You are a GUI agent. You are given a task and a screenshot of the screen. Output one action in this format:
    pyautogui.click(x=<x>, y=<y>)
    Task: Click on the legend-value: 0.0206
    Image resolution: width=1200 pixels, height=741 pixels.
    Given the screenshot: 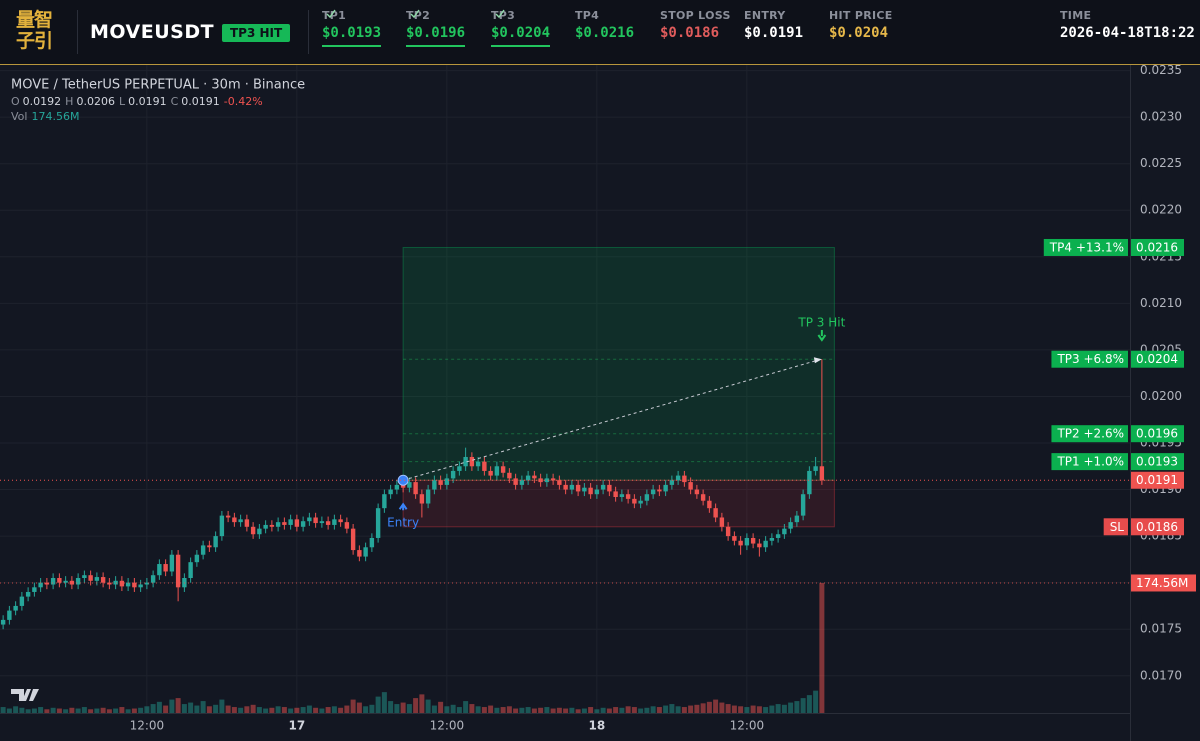 What is the action you would take?
    pyautogui.click(x=95, y=101)
    